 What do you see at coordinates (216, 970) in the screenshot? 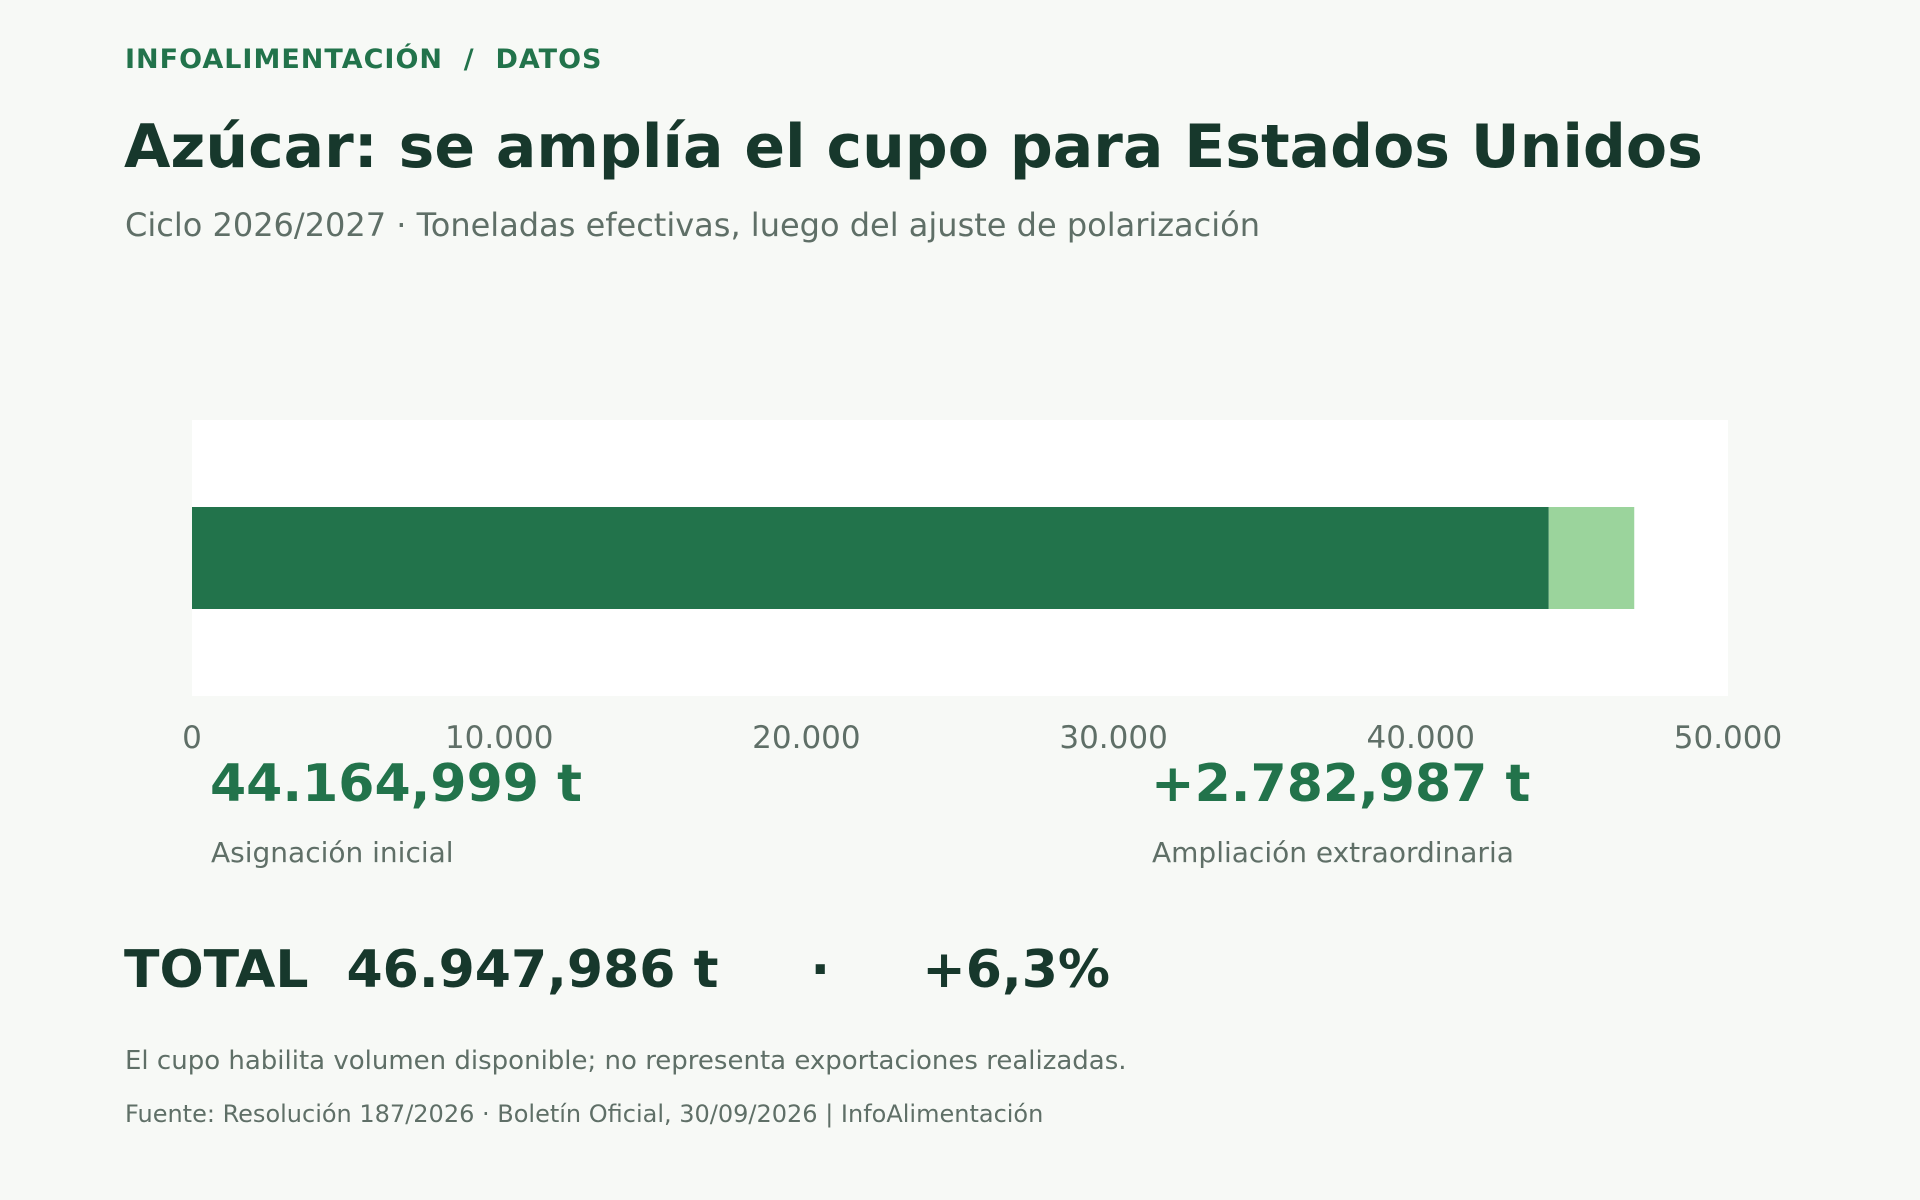
I see `total-label: TOTAL` at bounding box center [216, 970].